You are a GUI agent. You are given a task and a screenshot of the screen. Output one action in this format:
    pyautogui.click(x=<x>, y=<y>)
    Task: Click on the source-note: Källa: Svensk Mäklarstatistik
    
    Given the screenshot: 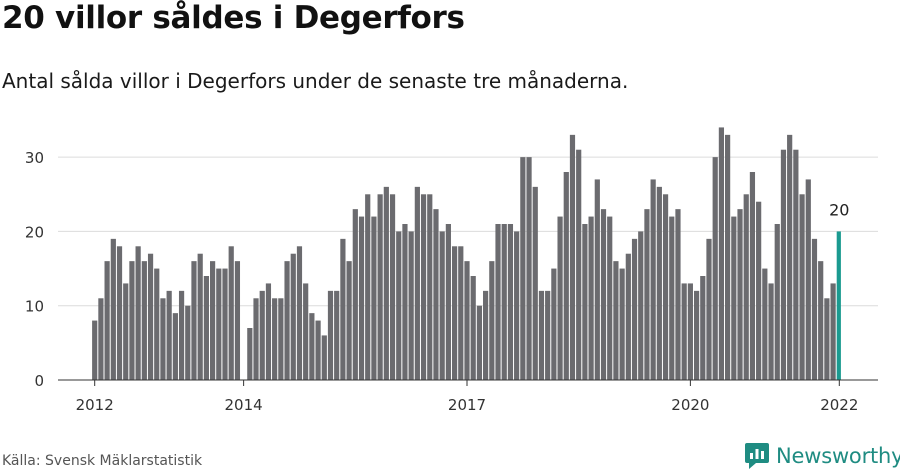 What is the action you would take?
    pyautogui.click(x=102, y=461)
    